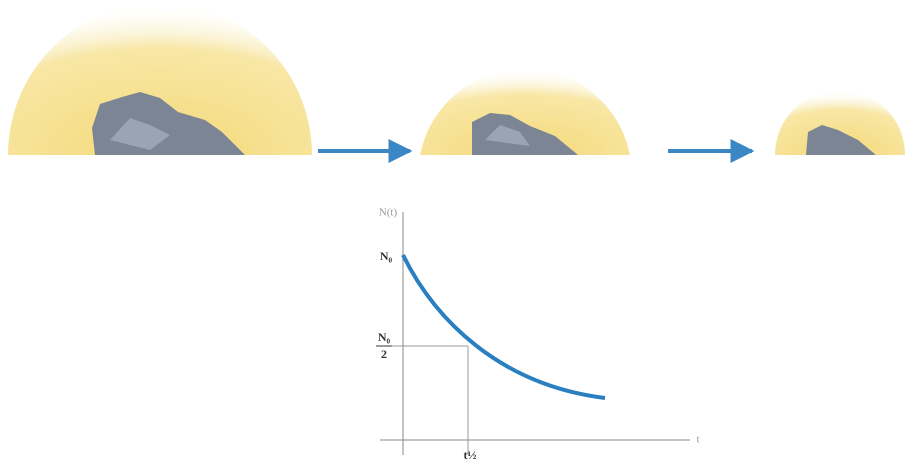 The image size is (908, 462). Describe the element at coordinates (470, 455) in the screenshot. I see `half-life-label: t½` at that location.